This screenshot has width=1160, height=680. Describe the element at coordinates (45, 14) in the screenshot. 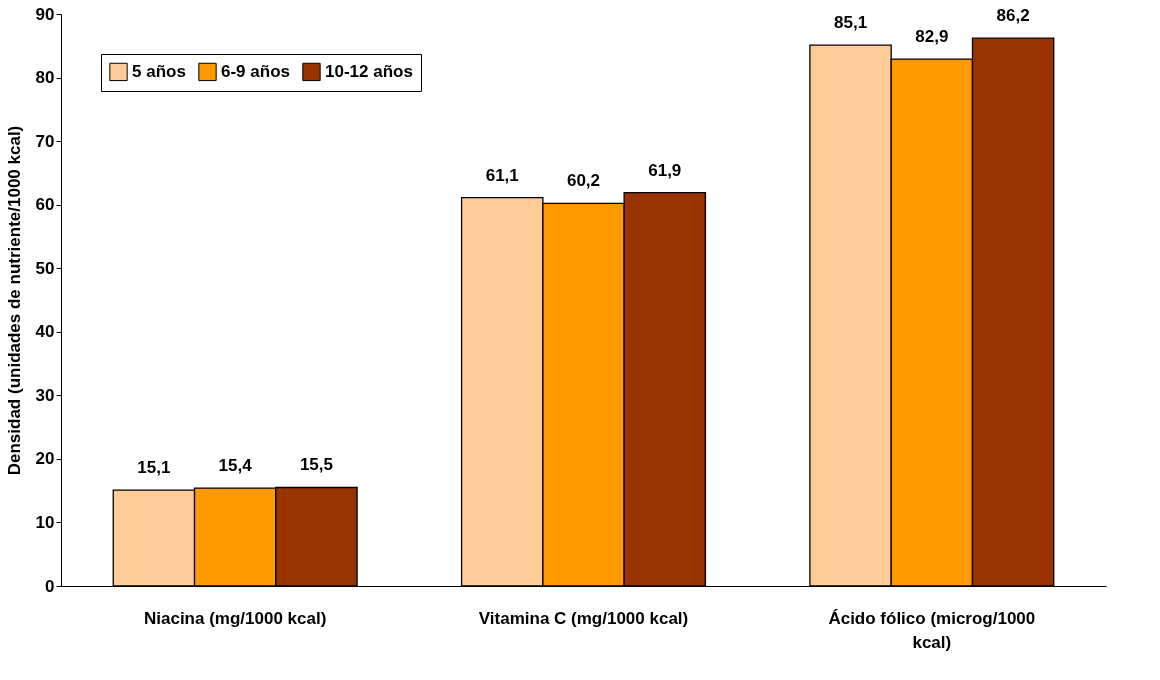

I see `y-tick-label: 90` at that location.